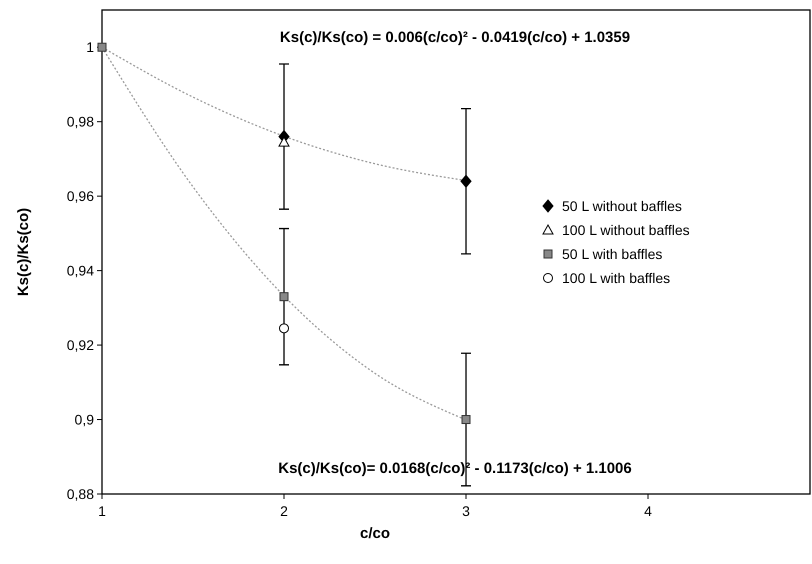 The height and width of the screenshot is (564, 812). What do you see at coordinates (284, 511) in the screenshot?
I see `x-tick-label: 2` at bounding box center [284, 511].